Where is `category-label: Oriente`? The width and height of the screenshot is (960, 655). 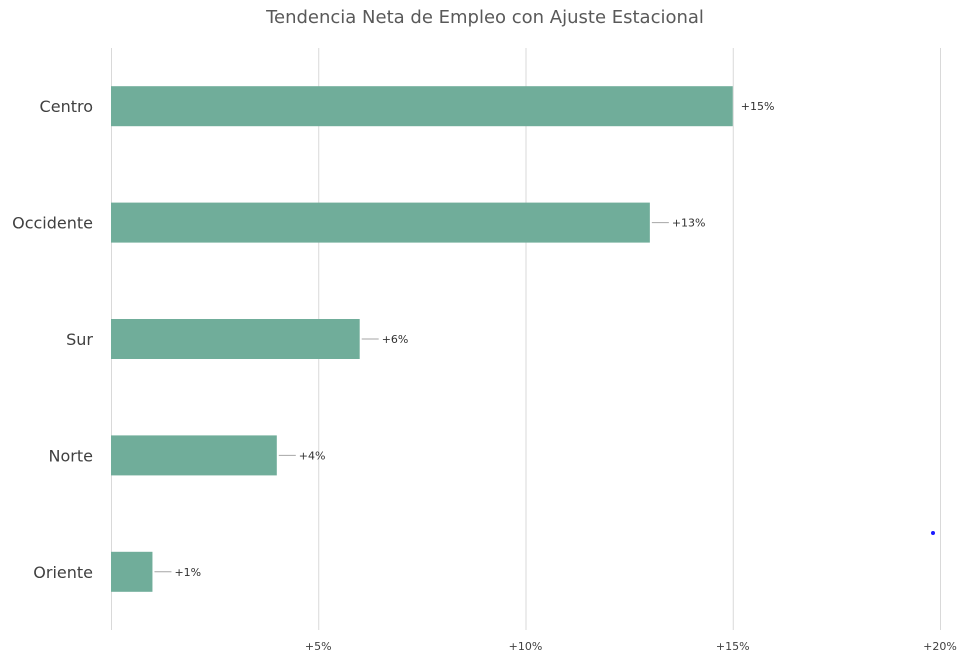
category-label: Oriente is located at coordinates (63, 572).